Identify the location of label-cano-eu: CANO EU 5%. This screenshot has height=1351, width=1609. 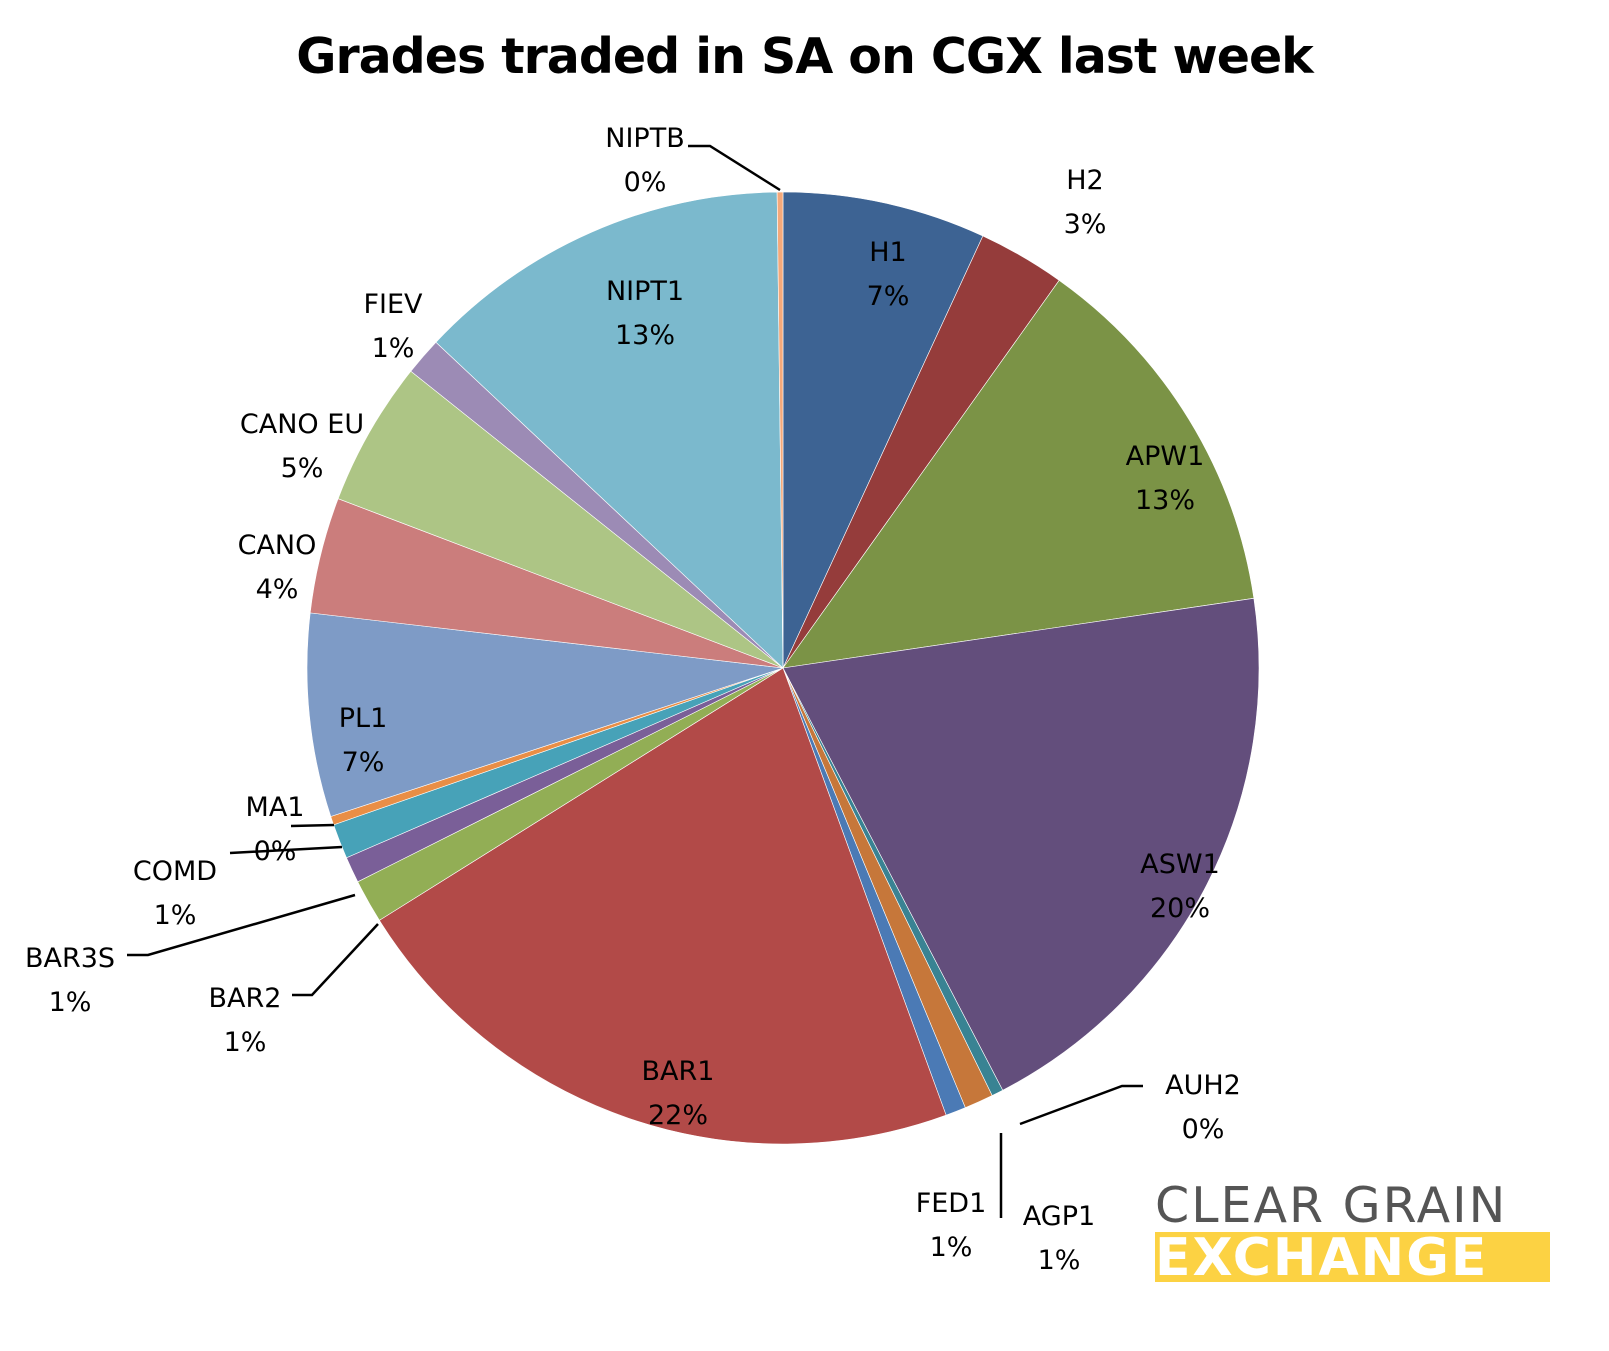
(302, 447).